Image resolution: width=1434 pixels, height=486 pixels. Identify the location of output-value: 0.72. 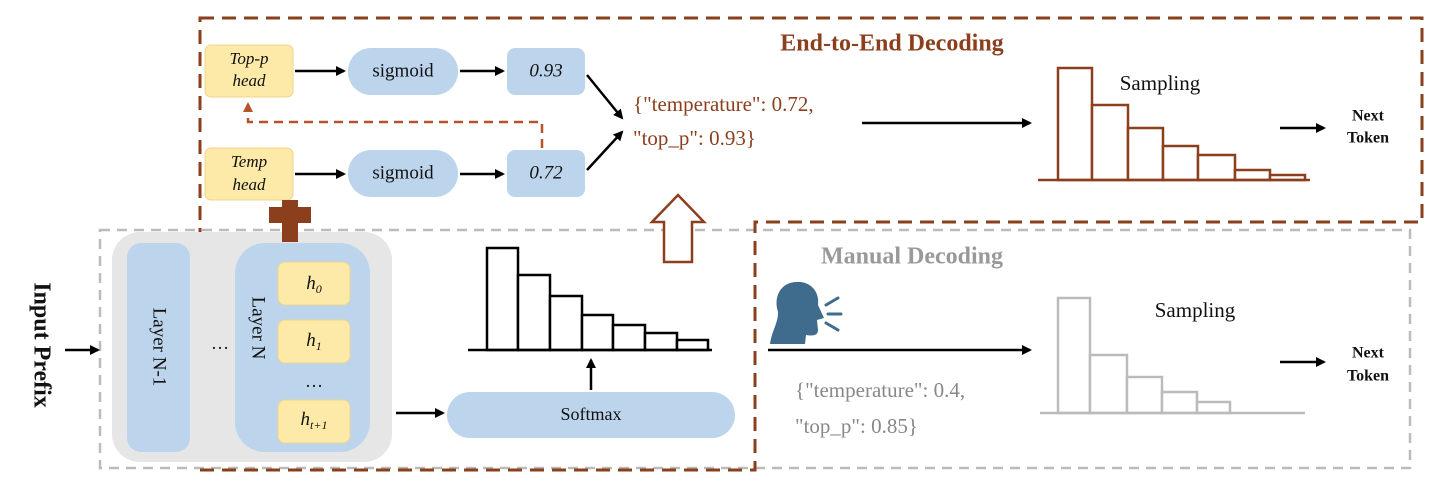
(546, 172).